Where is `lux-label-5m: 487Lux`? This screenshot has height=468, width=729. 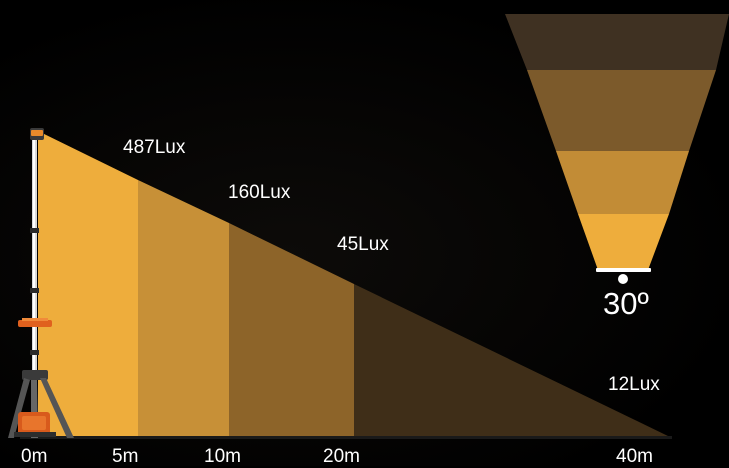 lux-label-5m: 487Lux is located at coordinates (154, 147).